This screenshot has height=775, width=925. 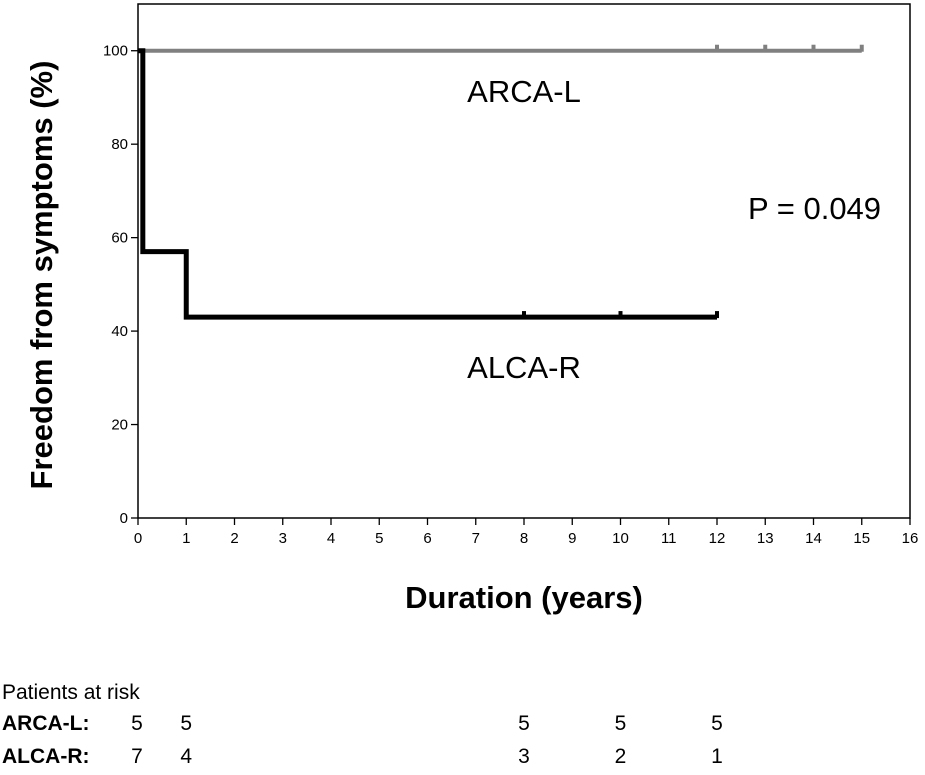 I want to click on x-tick-label: 4, so click(x=331, y=538).